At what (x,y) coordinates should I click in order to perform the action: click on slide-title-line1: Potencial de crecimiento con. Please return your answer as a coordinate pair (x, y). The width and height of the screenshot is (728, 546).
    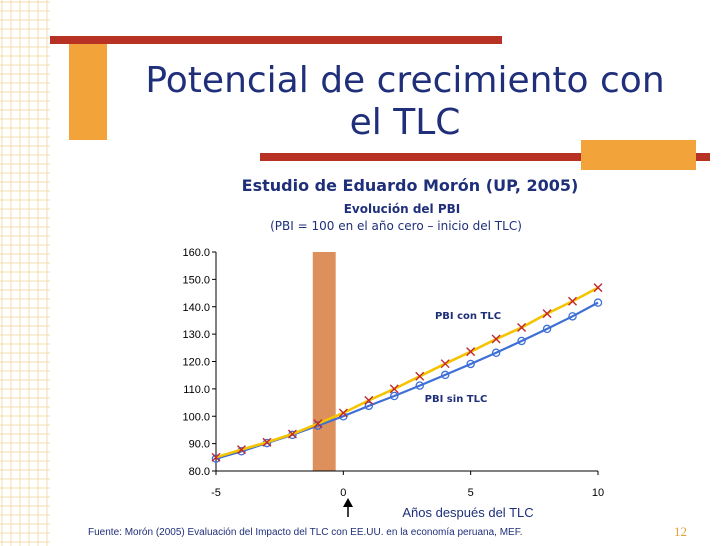
    Looking at the image, I should click on (405, 80).